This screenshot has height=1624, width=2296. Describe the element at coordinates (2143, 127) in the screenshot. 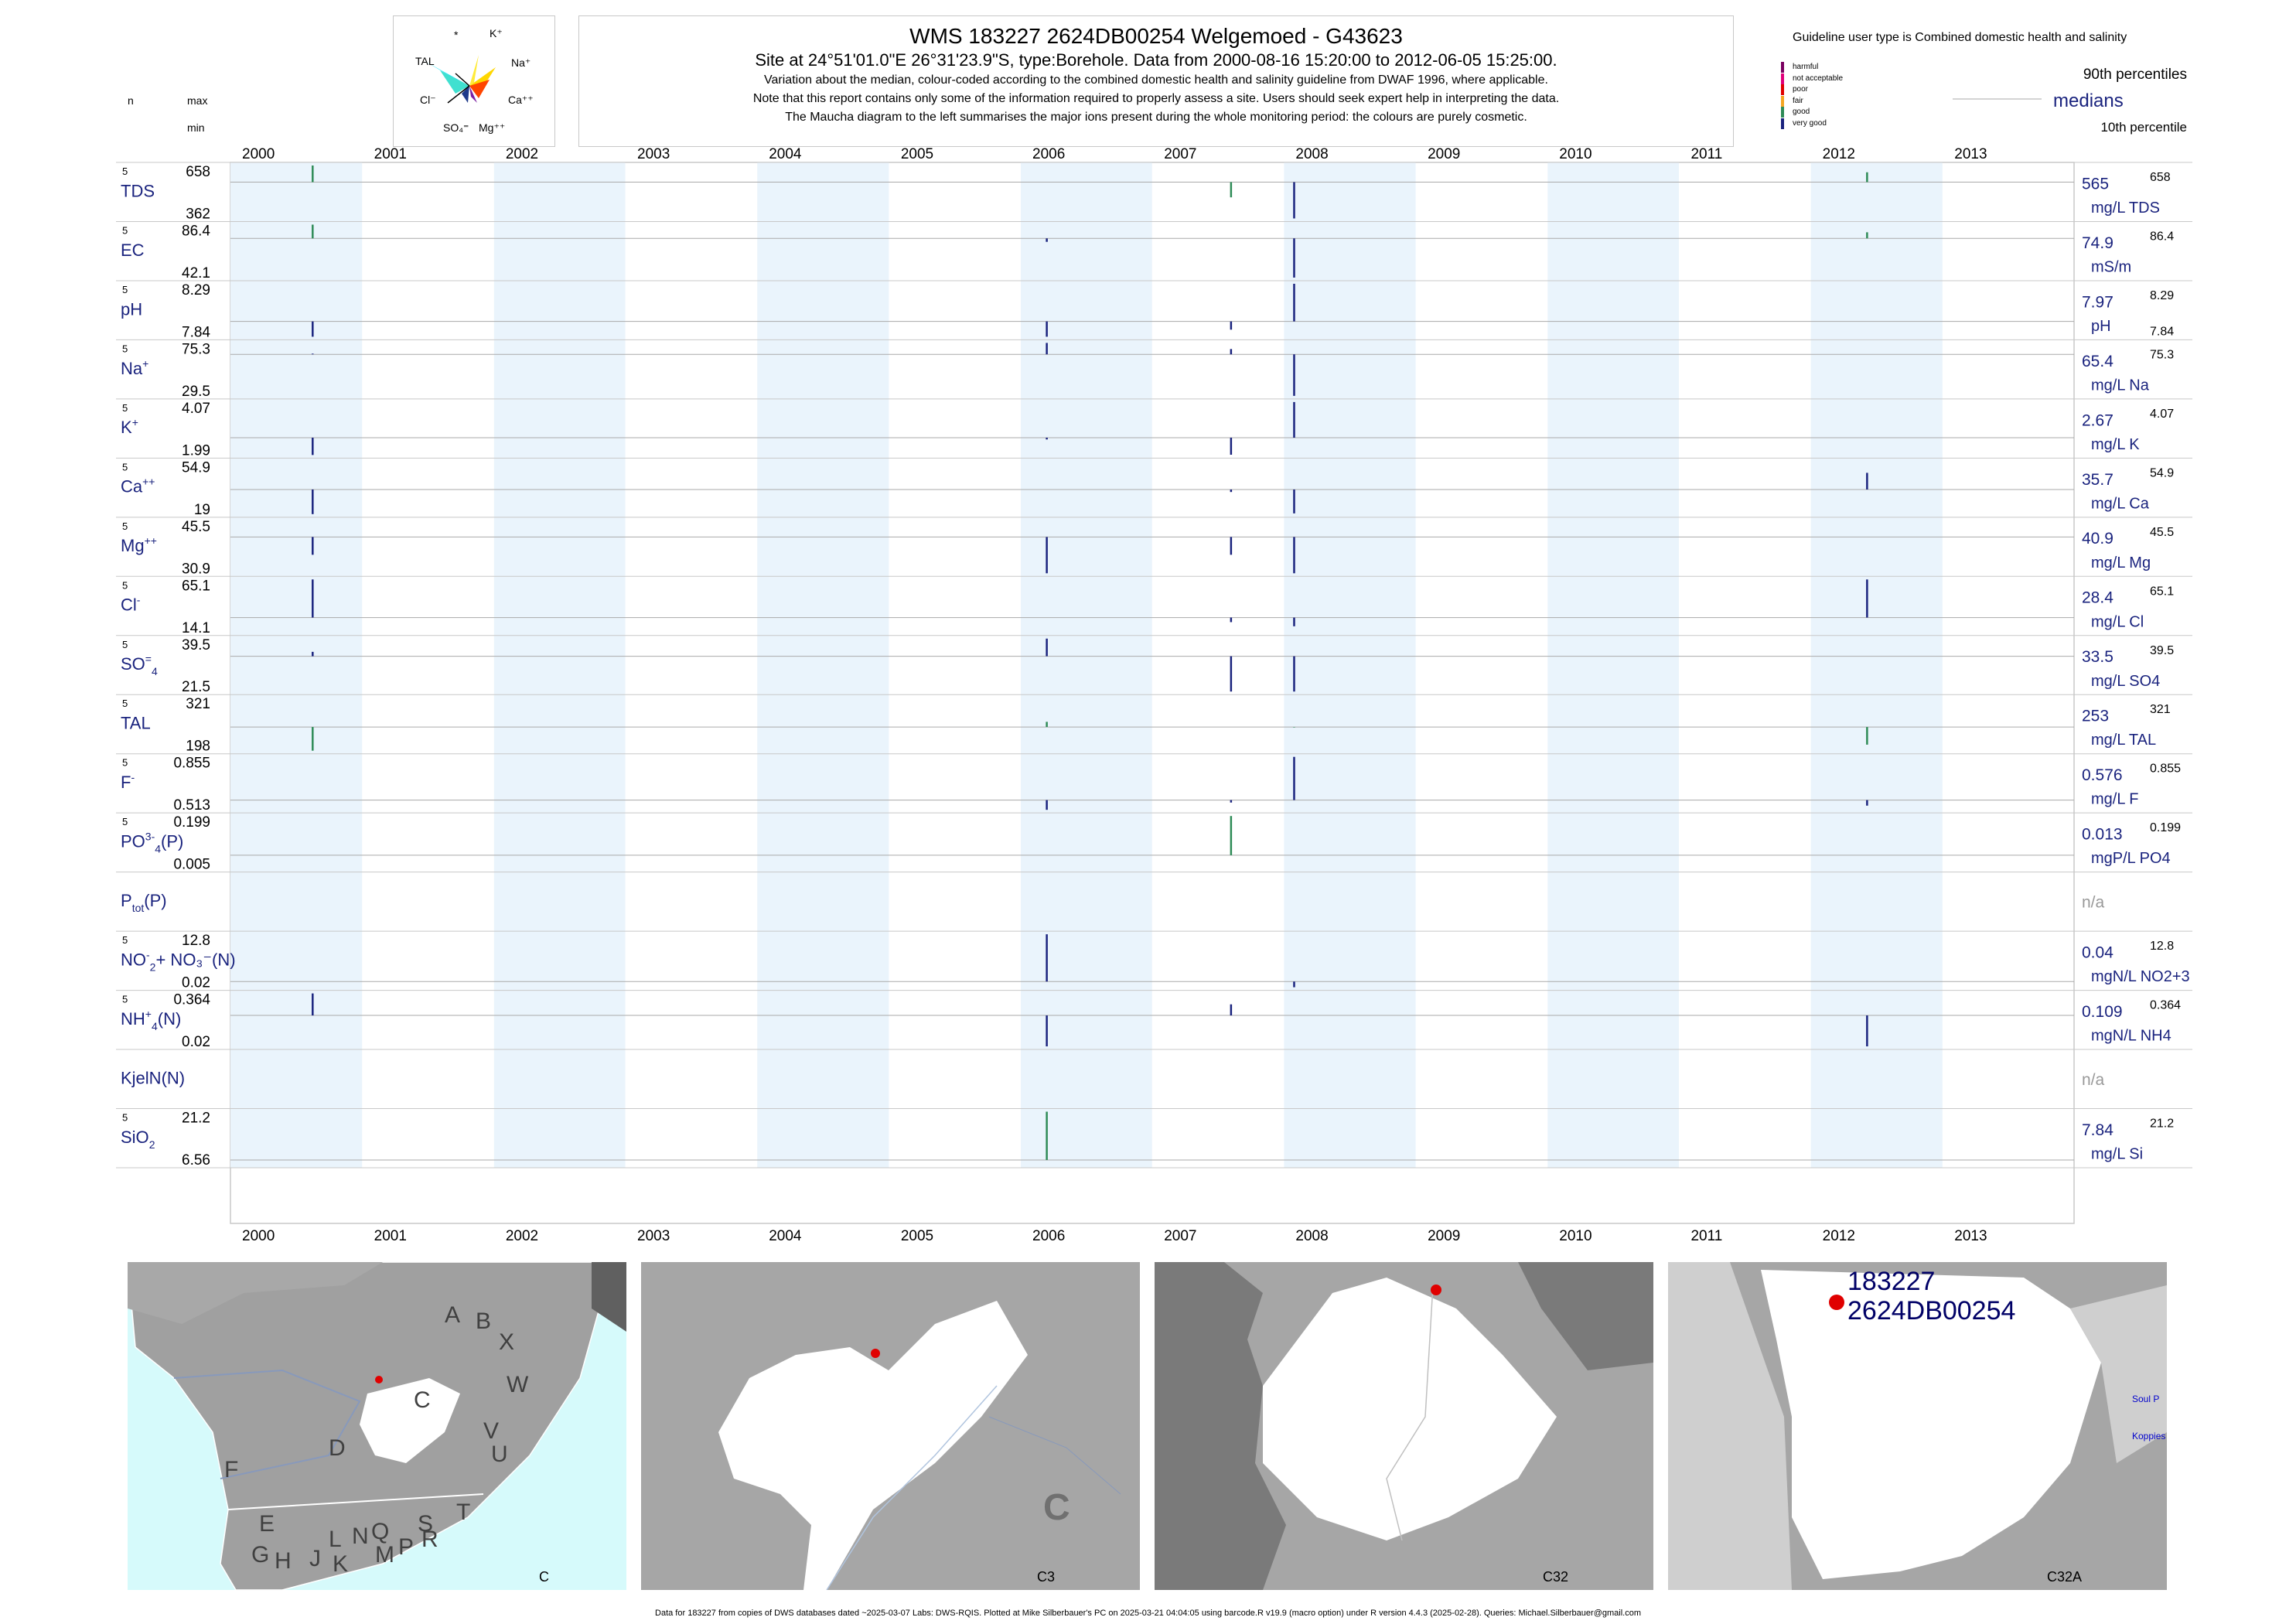

I see `legend-p10: 10th percentile` at that location.